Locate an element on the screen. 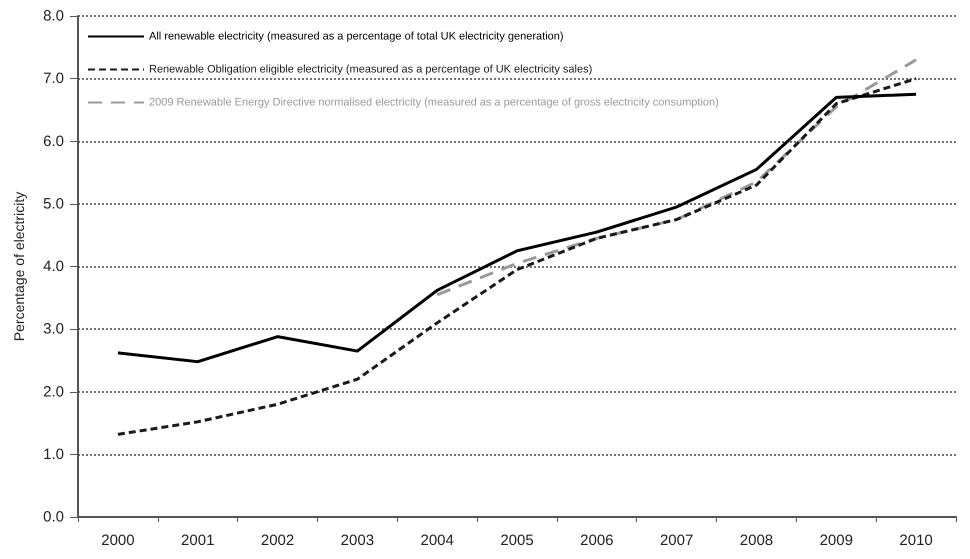  x-tick-label: 2004 is located at coordinates (437, 540).